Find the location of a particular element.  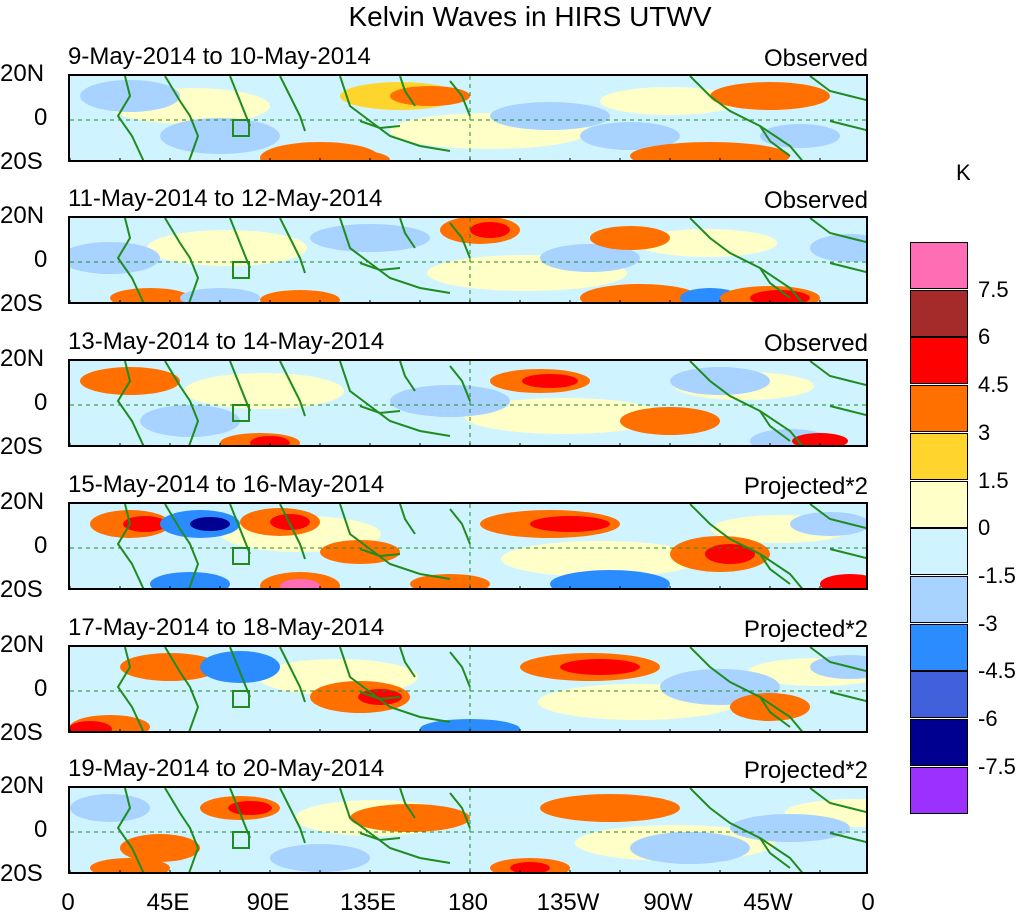

colorbar-label: 3 is located at coordinates (984, 432).